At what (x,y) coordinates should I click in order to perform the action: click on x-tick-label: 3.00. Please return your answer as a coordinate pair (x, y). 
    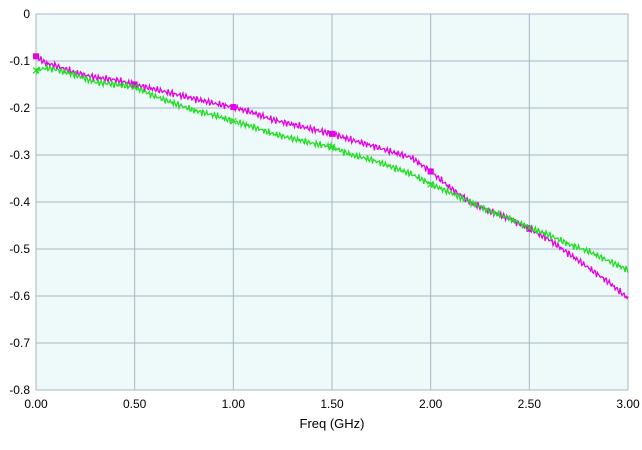
    Looking at the image, I should click on (628, 404).